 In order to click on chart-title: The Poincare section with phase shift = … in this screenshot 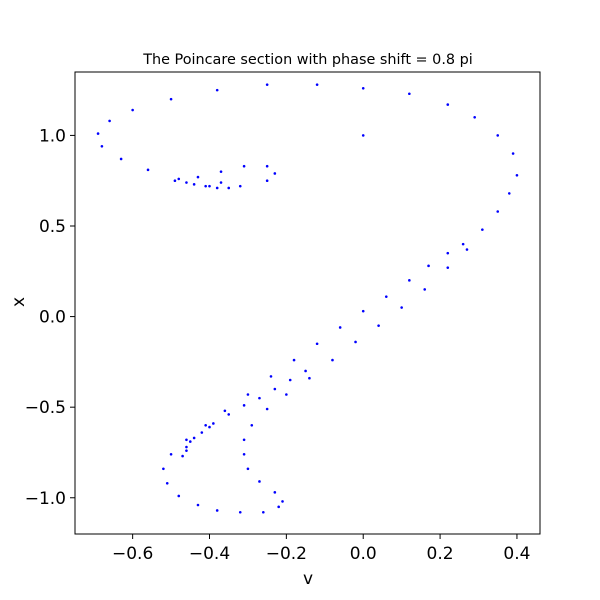, I will do `click(307, 60)`.